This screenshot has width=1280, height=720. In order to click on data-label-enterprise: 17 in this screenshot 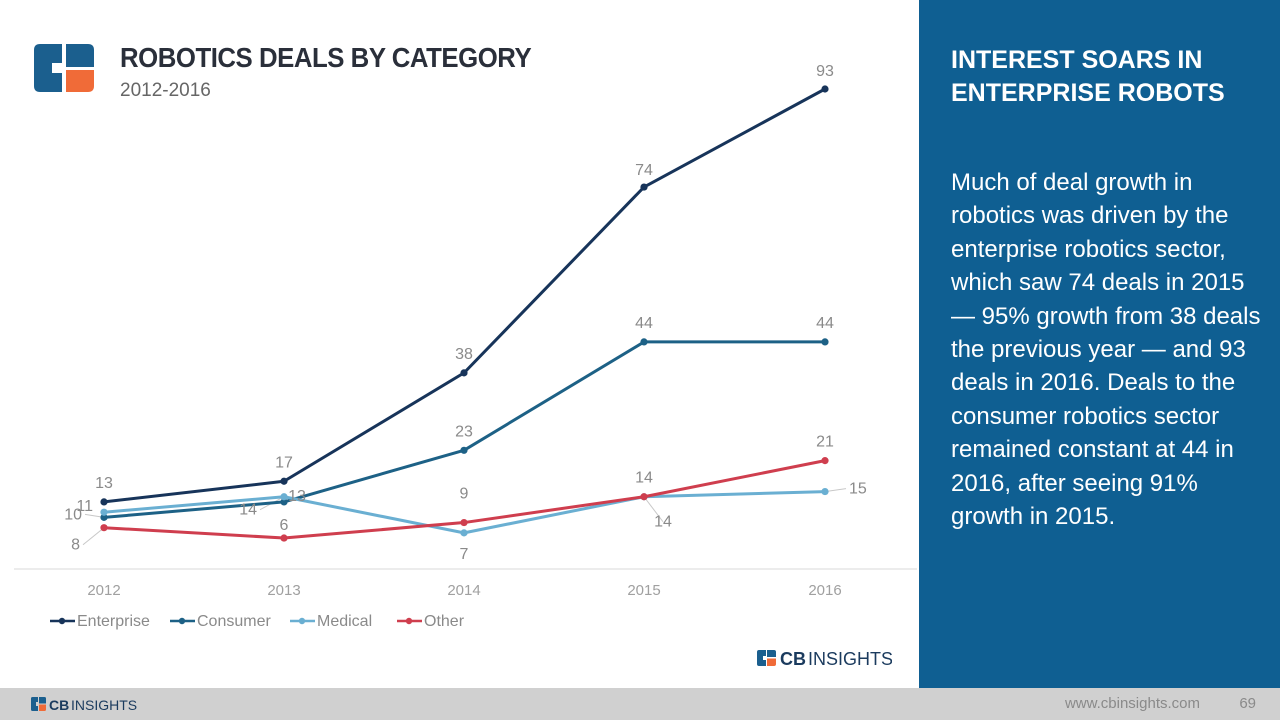, I will do `click(284, 462)`.